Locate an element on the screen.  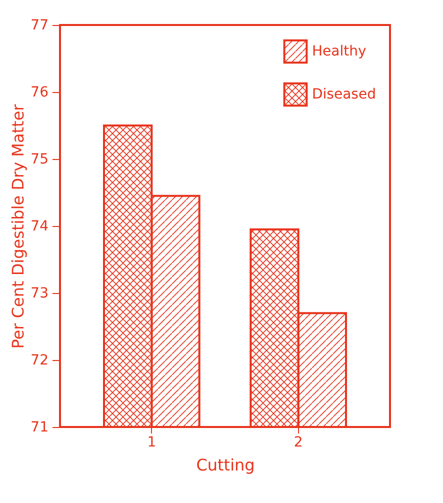
x-tick-label: 2 is located at coordinates (298, 442).